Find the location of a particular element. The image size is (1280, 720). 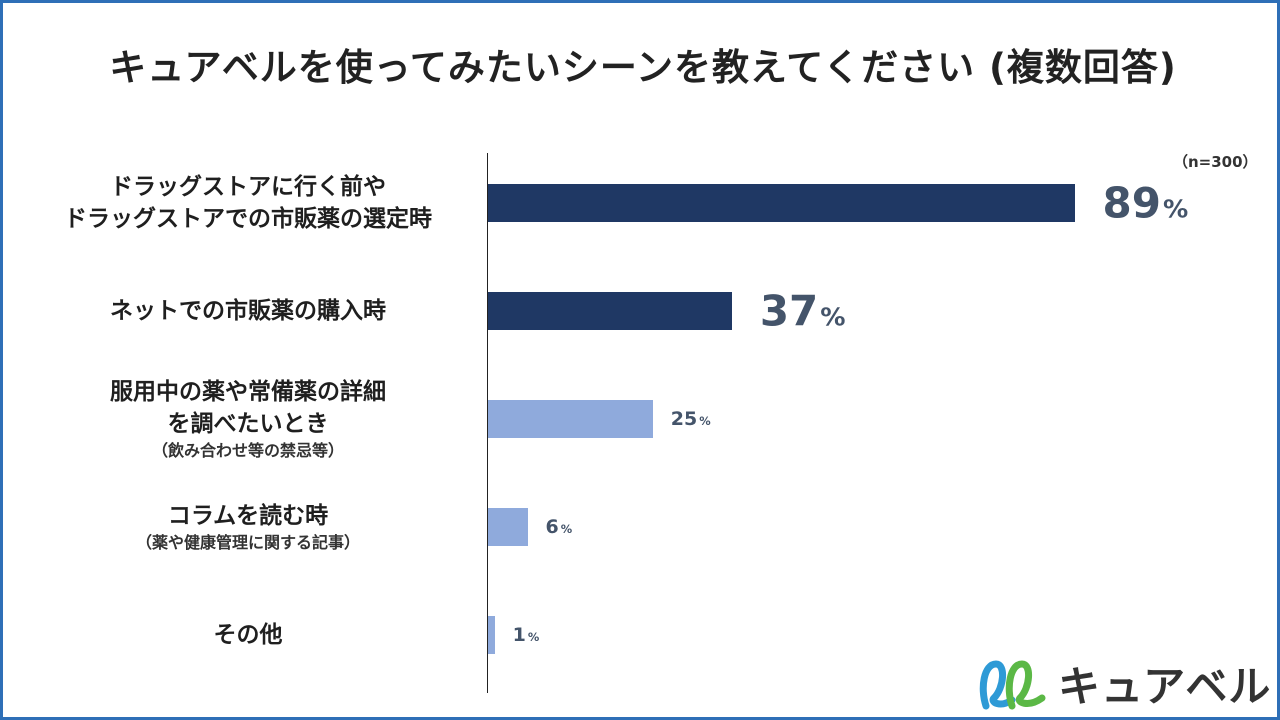

data-label: 1% is located at coordinates (526, 635).